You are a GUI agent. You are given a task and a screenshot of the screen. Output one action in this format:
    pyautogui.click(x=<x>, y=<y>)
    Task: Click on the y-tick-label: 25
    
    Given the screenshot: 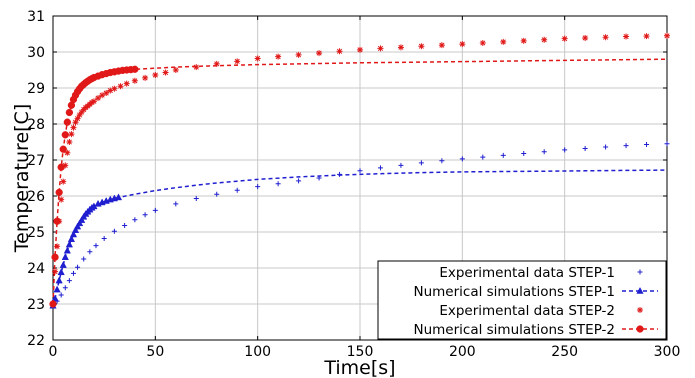 What is the action you would take?
    pyautogui.click(x=36, y=233)
    